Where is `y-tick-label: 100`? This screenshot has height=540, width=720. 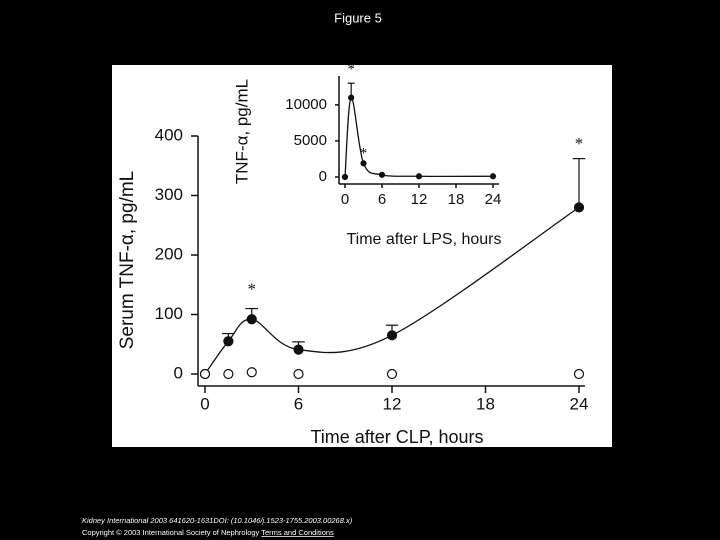
y-tick-label: 100 is located at coordinates (169, 313).